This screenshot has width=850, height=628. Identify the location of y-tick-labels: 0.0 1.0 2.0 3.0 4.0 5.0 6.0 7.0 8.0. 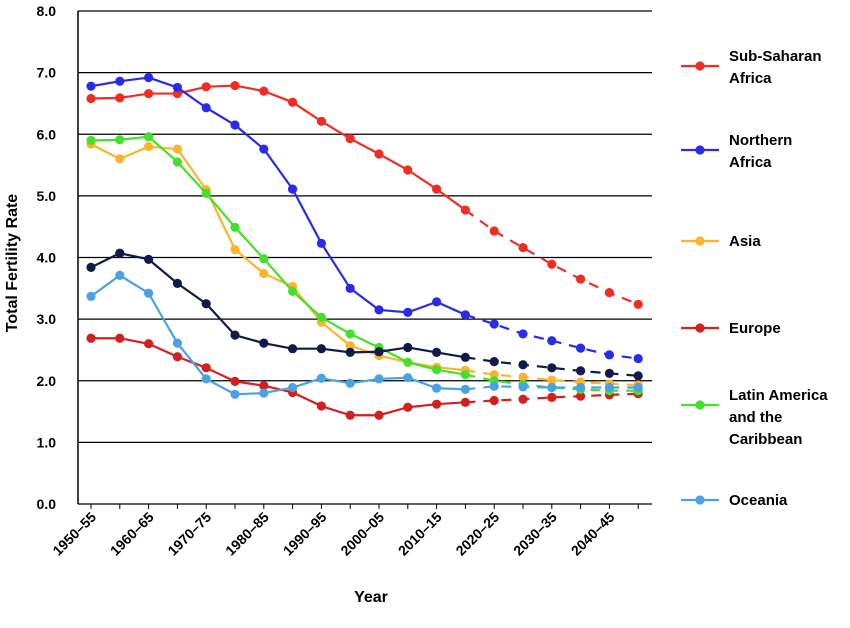
(47, 257).